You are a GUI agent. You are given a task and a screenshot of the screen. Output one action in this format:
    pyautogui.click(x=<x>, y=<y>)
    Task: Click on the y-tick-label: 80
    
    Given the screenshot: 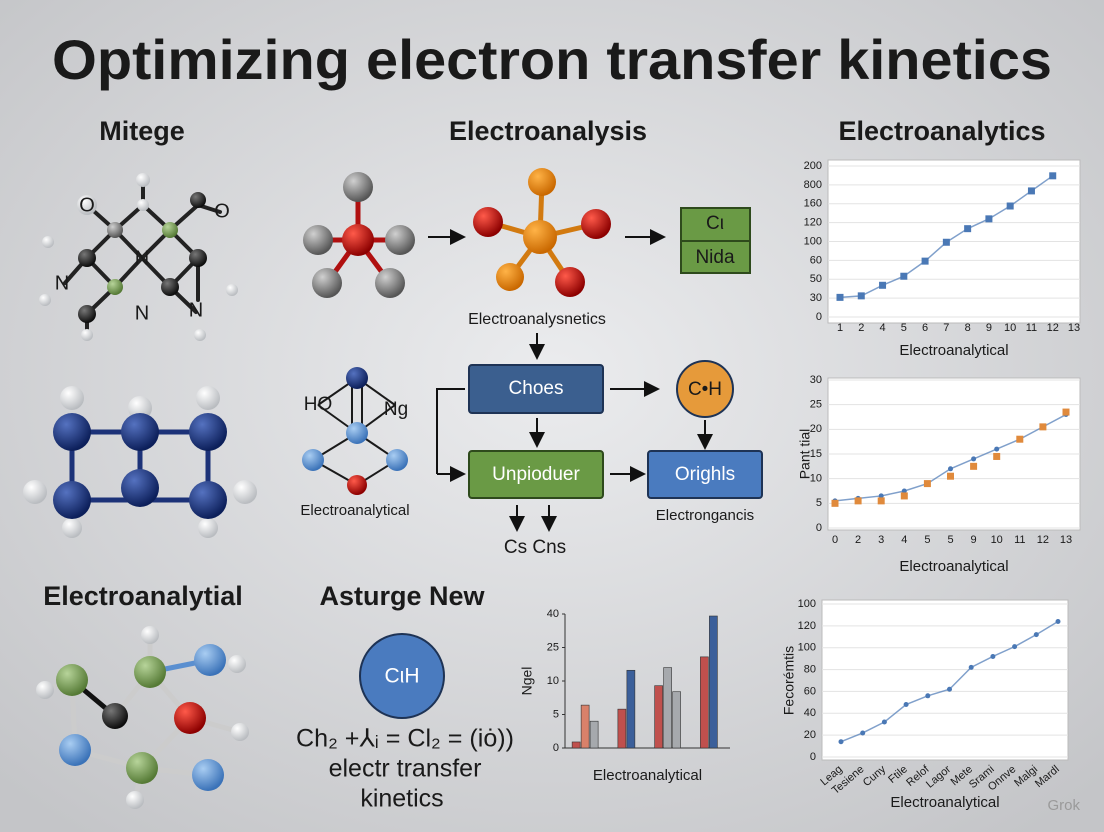 What is the action you would take?
    pyautogui.click(x=810, y=669)
    